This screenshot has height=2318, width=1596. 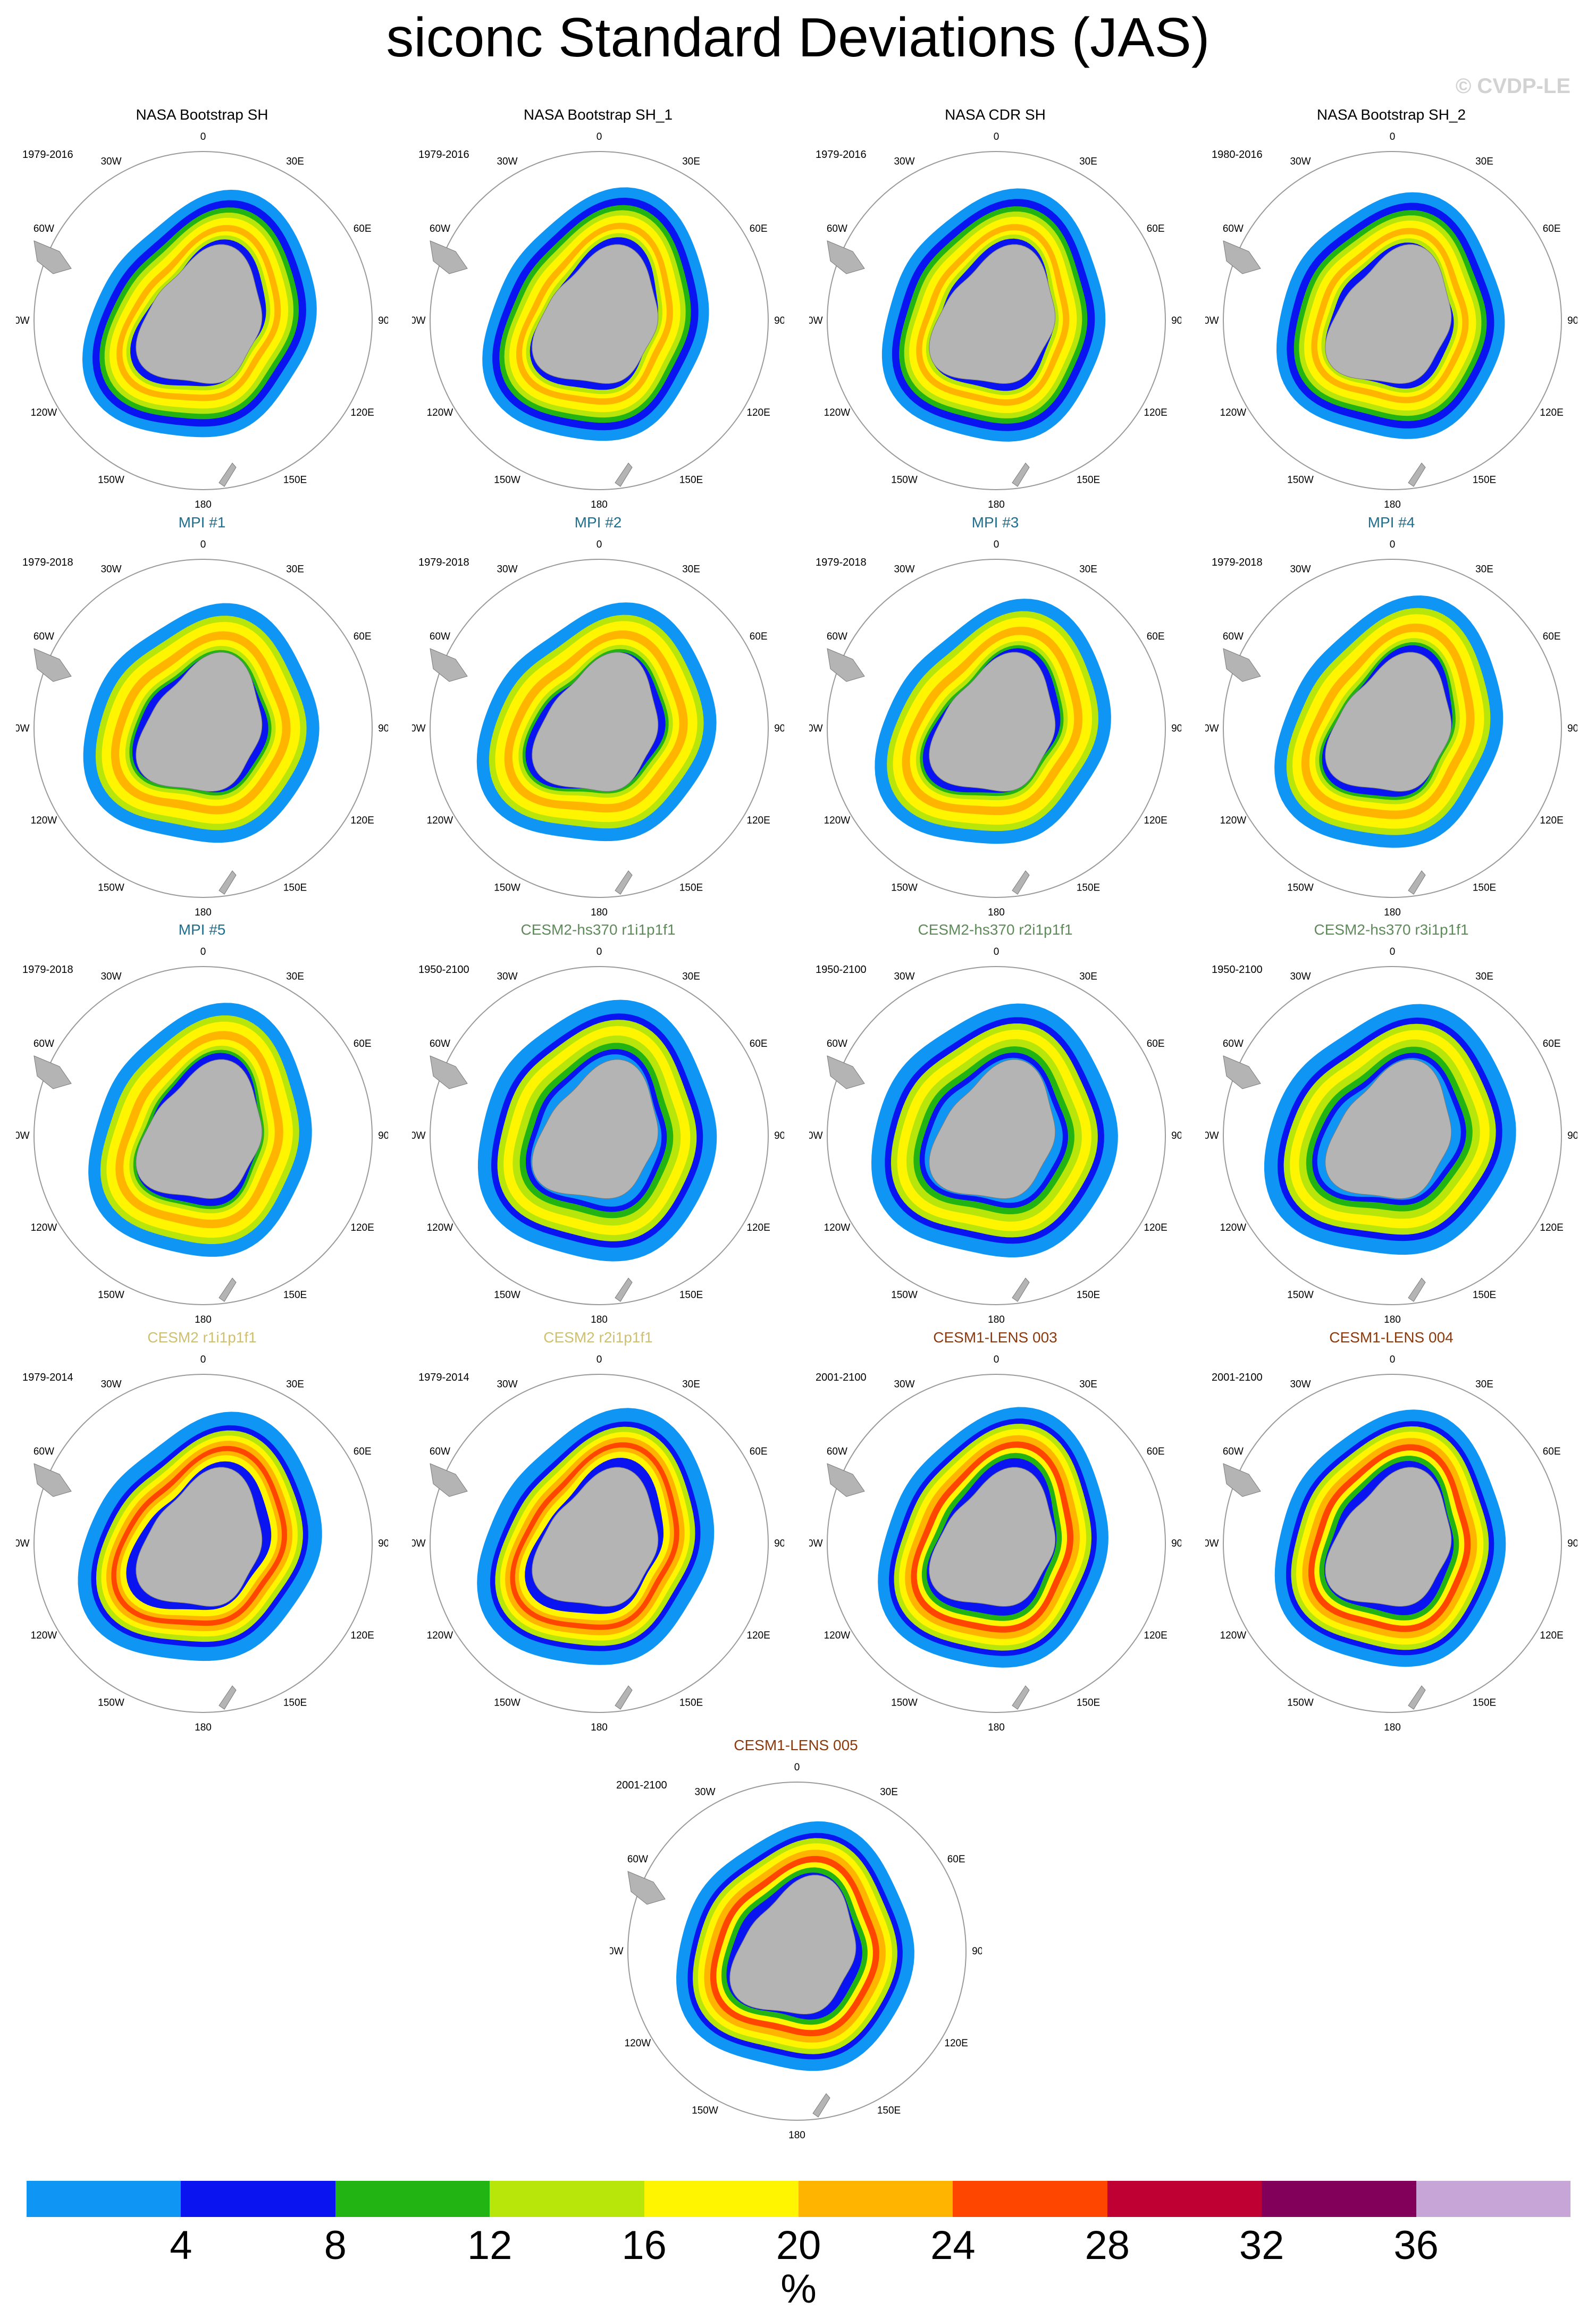 What do you see at coordinates (995, 114) in the screenshot?
I see `panel-title: NASA CDR SH` at bounding box center [995, 114].